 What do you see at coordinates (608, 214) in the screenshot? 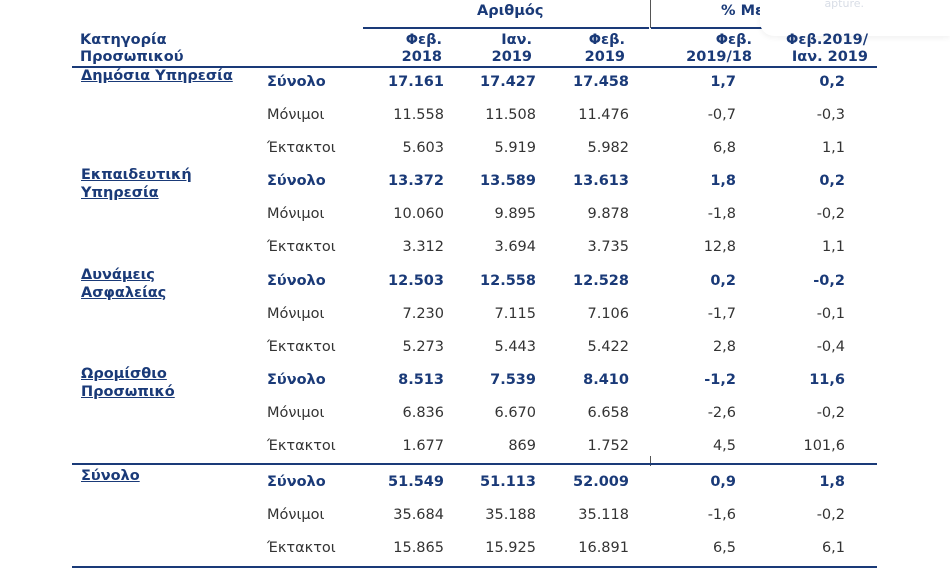
I see `cell-v3: 9.878` at bounding box center [608, 214].